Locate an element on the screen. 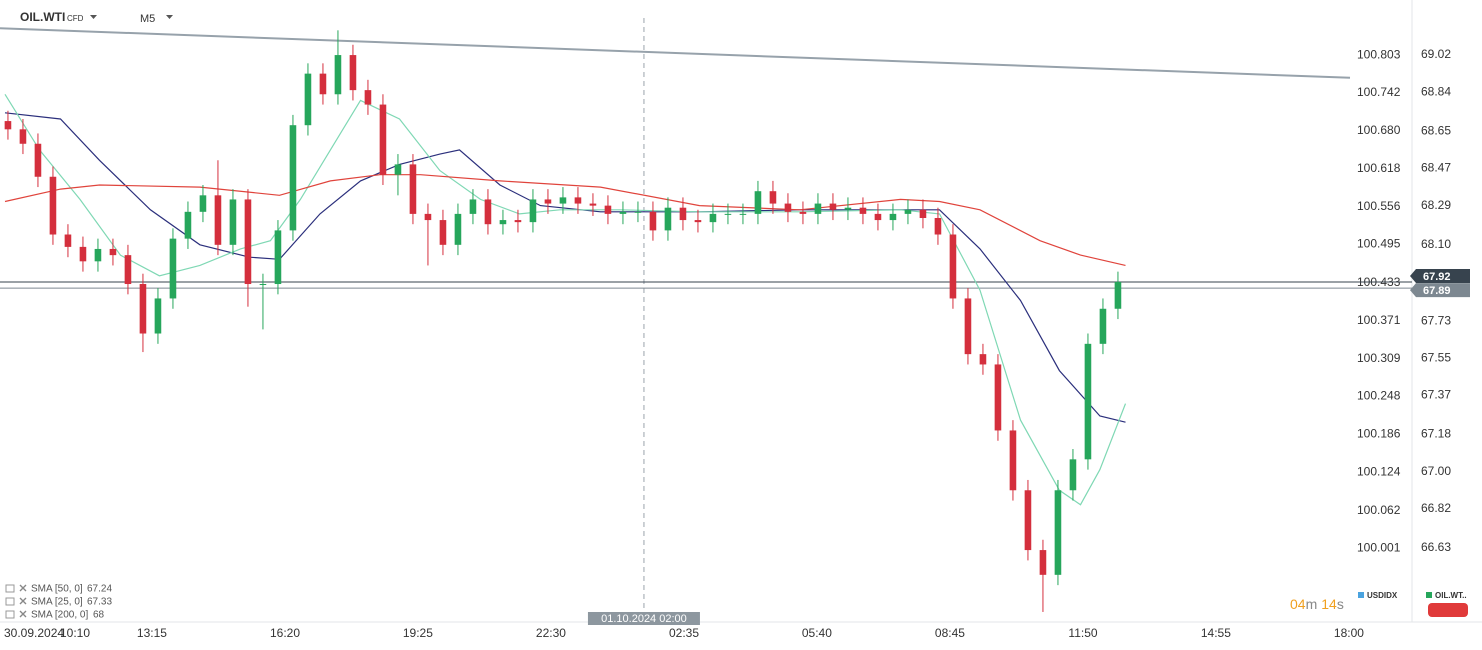  y2-tick-label: 100.742 is located at coordinates (1379, 92).